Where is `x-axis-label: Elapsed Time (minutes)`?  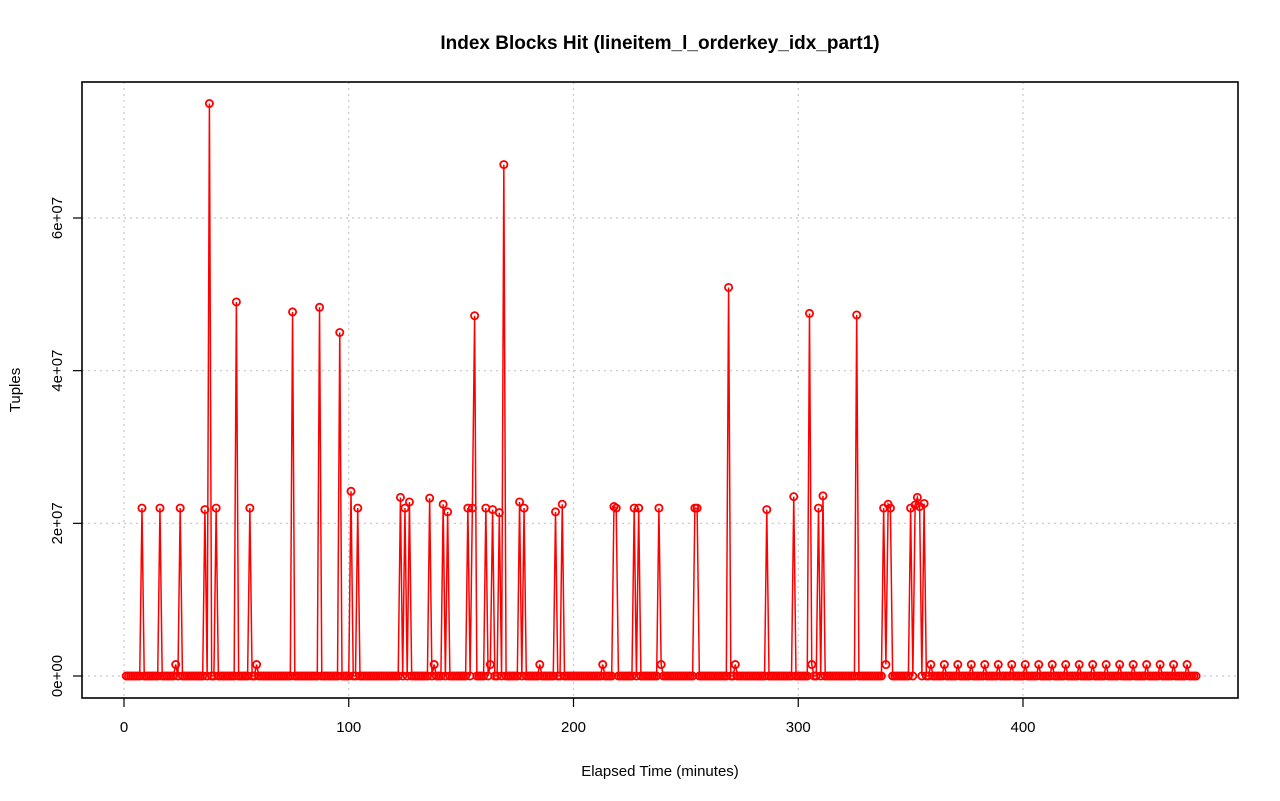
x-axis-label: Elapsed Time (minutes) is located at coordinates (660, 771).